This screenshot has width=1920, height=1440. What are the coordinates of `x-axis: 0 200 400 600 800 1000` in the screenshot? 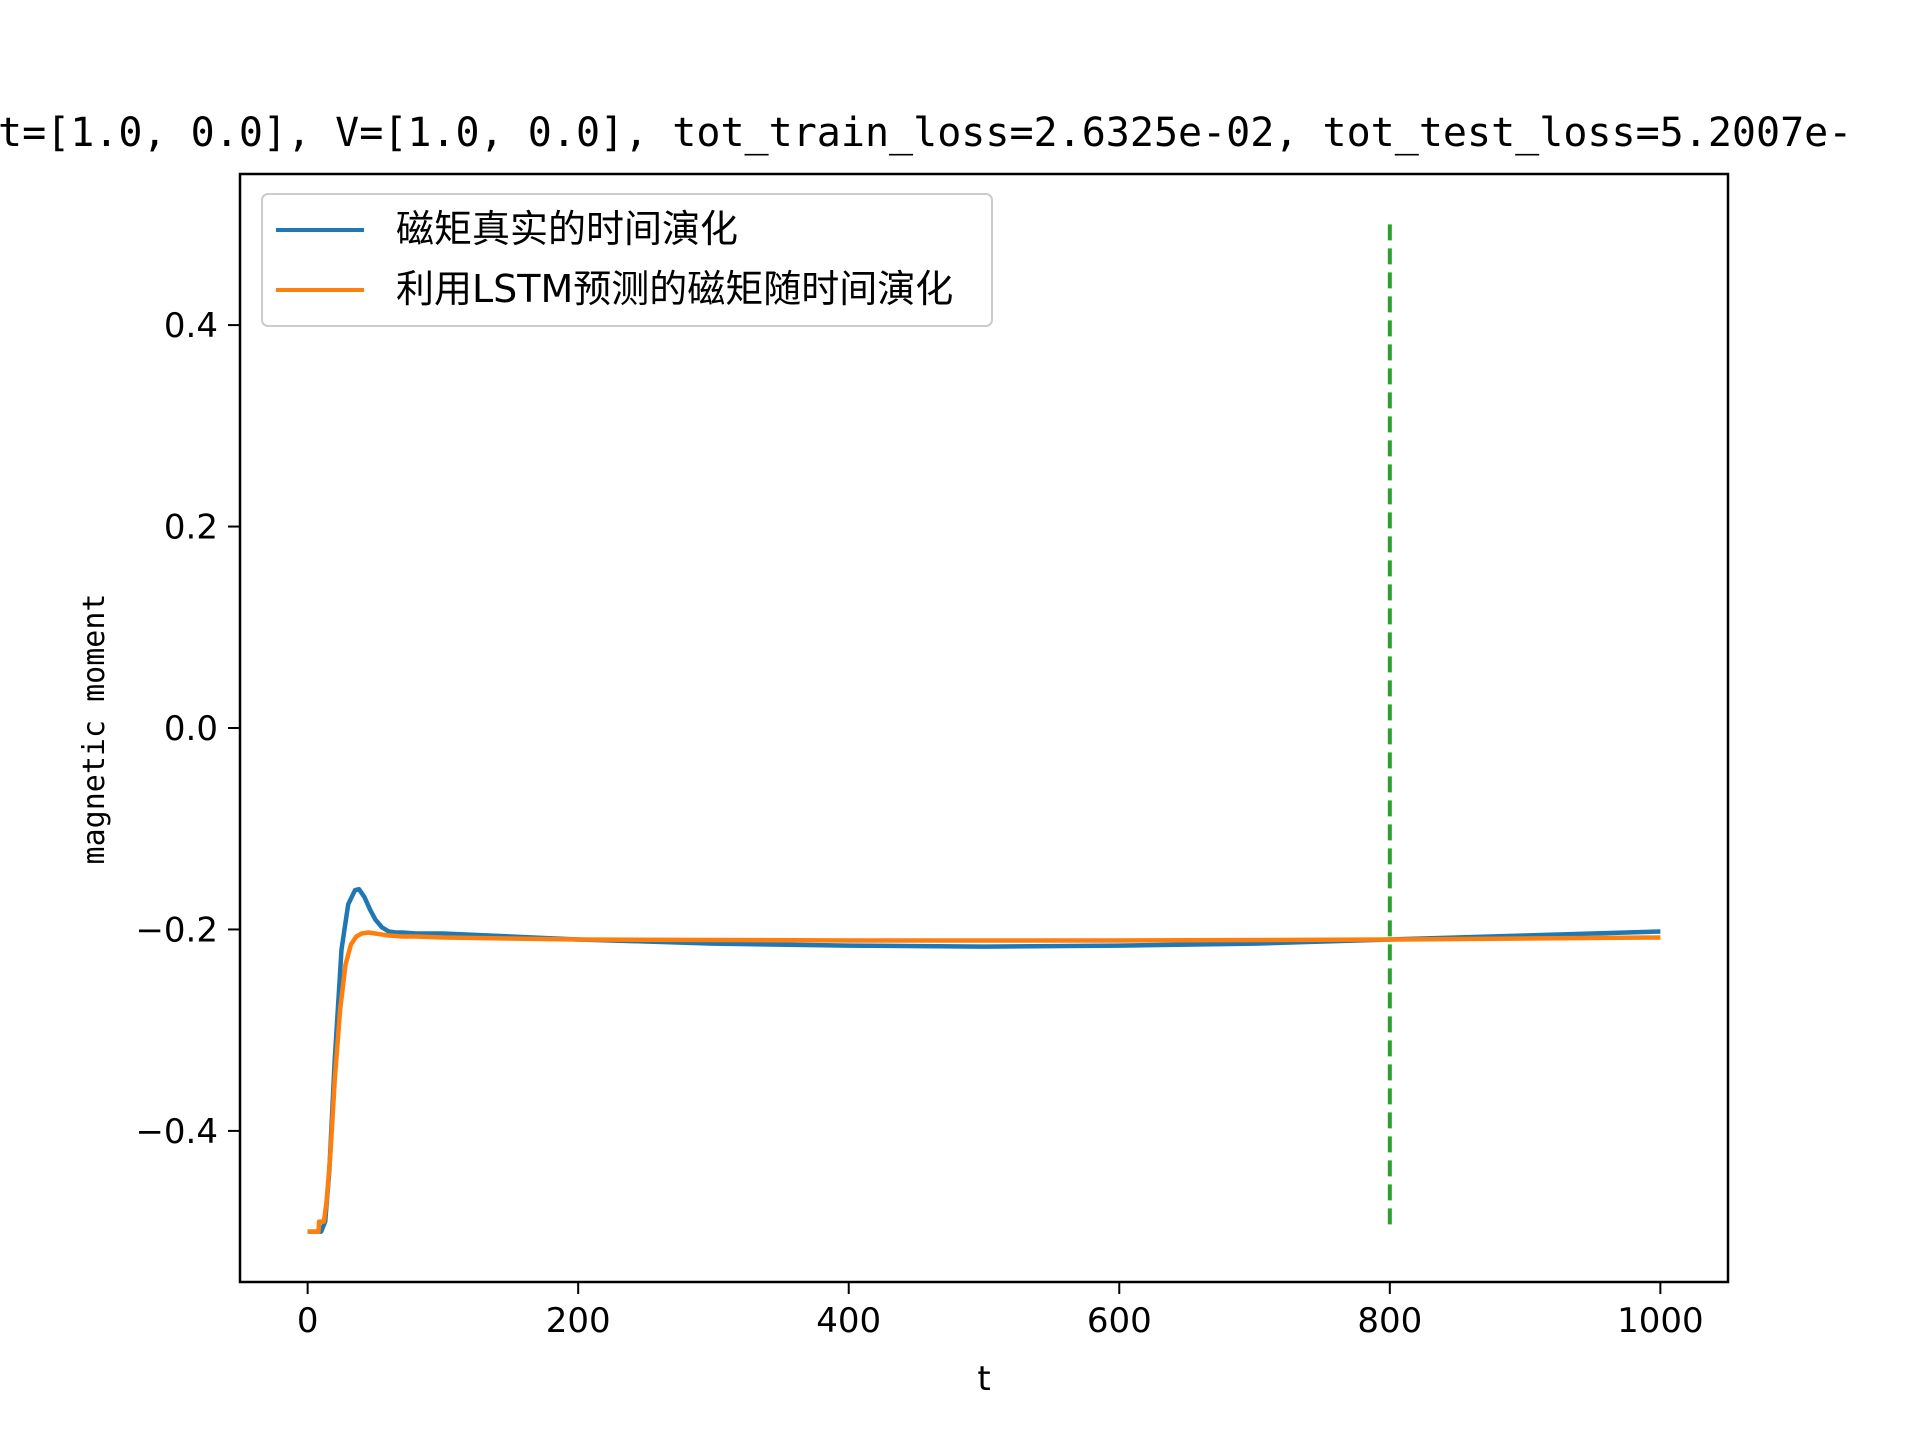 It's located at (1000, 1311).